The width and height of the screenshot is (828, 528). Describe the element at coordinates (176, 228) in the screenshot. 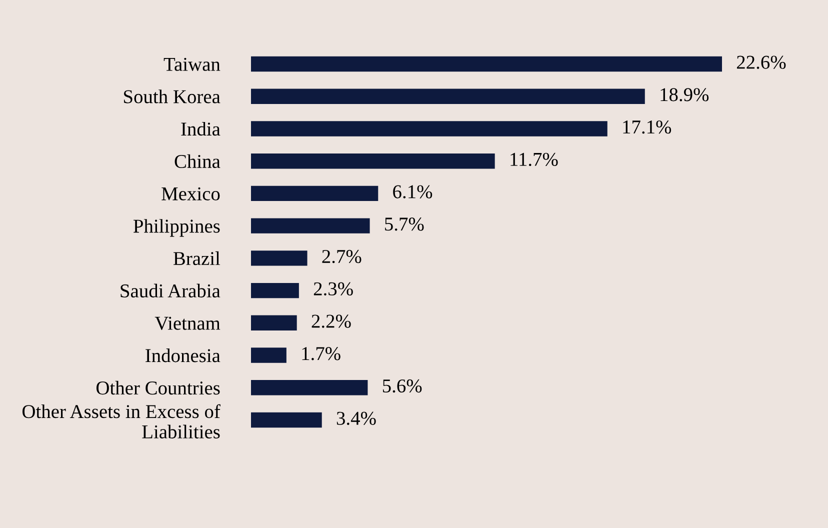

I see `y-tick-label: Philippines` at that location.